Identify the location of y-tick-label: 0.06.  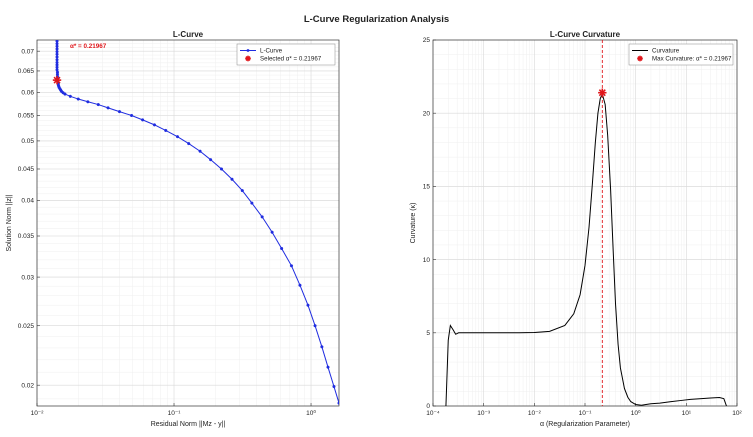
(27, 92).